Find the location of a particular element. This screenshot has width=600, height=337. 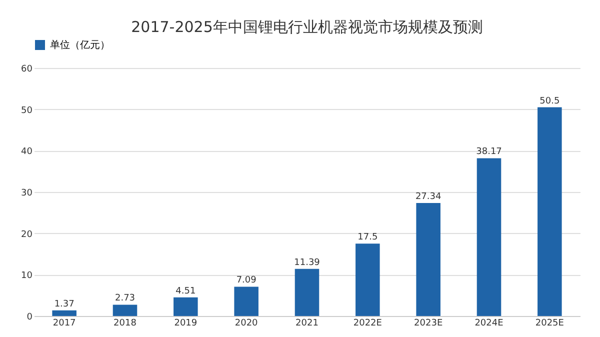

y-tick-label: 40 is located at coordinates (27, 152).